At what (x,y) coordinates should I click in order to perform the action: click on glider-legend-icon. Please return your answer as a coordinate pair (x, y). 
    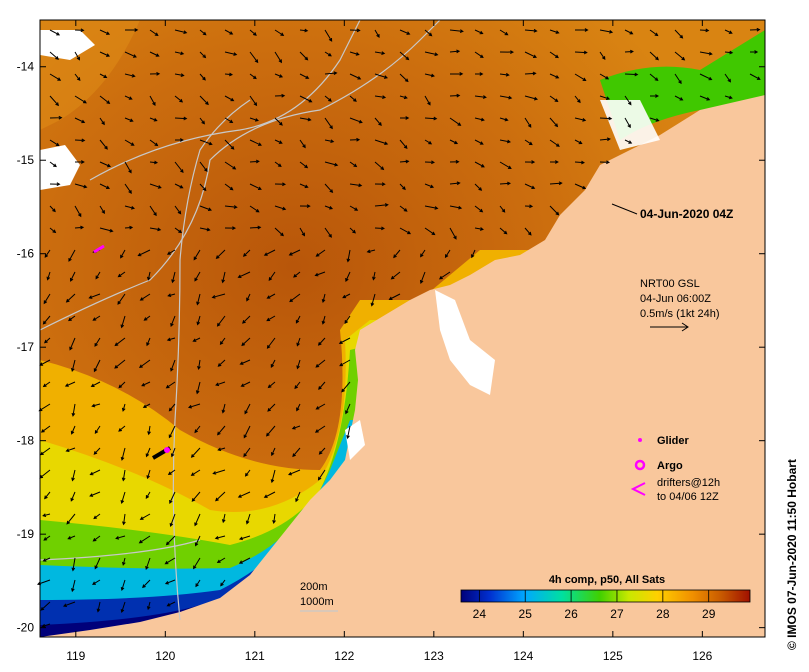
    Looking at the image, I should click on (640, 440).